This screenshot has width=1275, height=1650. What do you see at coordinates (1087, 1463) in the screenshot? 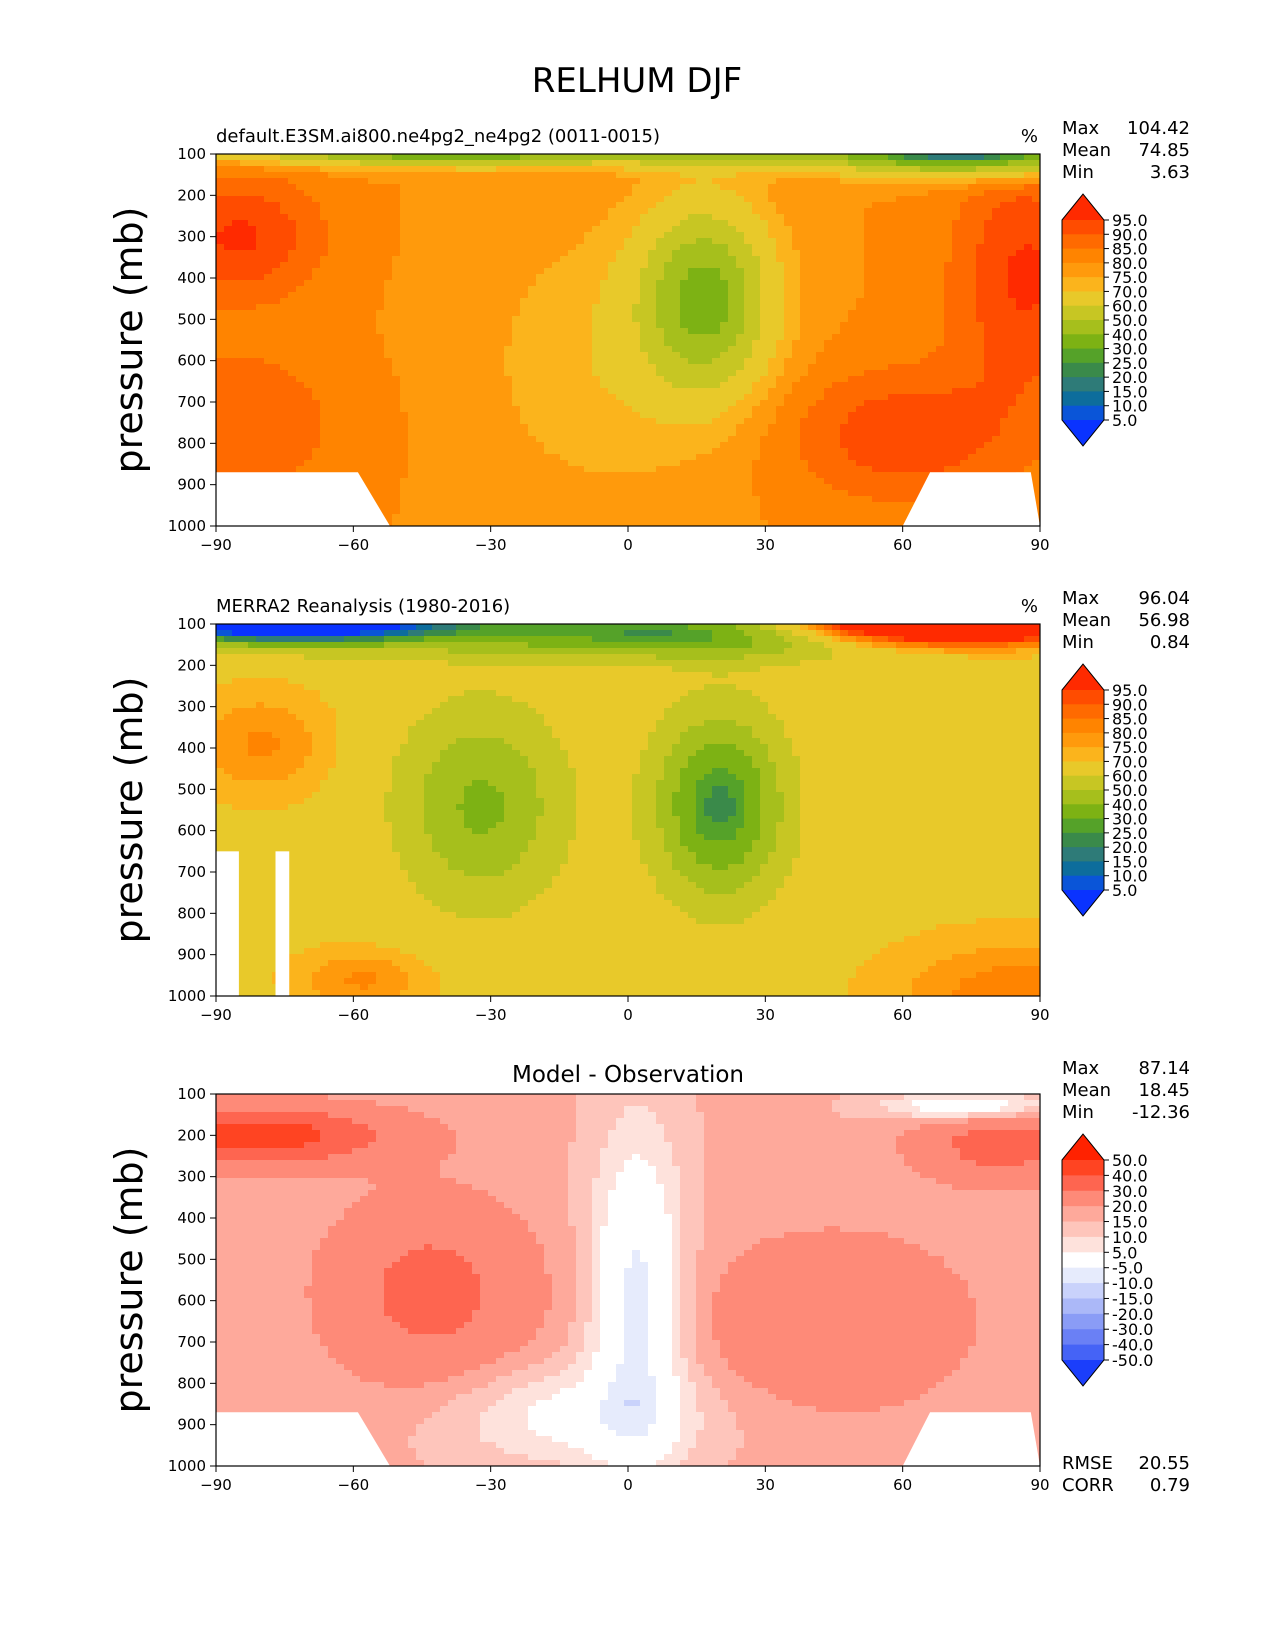
I see `stat-label-rmse: RMSE` at bounding box center [1087, 1463].